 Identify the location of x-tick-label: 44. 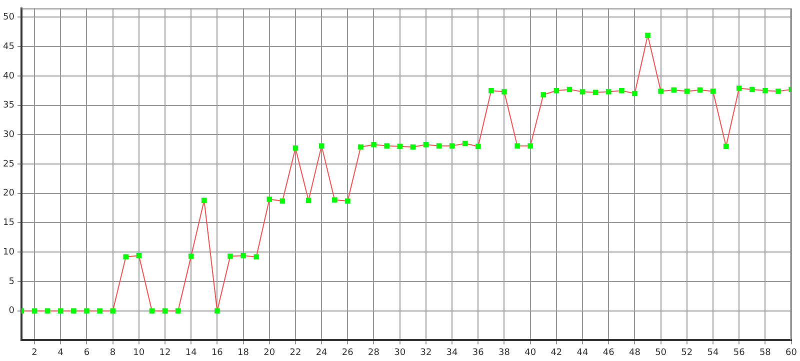
(582, 353).